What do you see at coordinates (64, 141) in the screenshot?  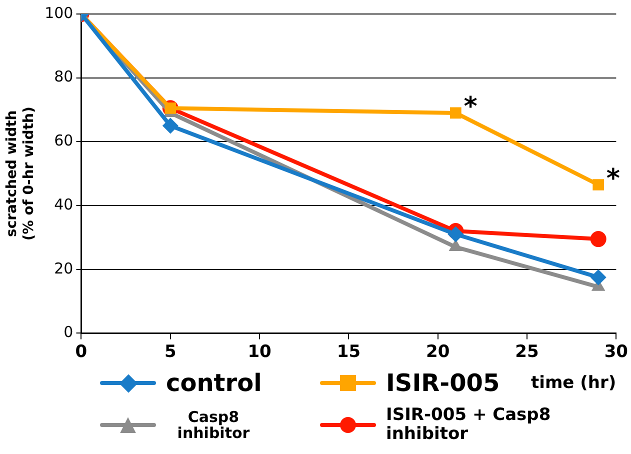 I see `y-tick-label: 60` at bounding box center [64, 141].